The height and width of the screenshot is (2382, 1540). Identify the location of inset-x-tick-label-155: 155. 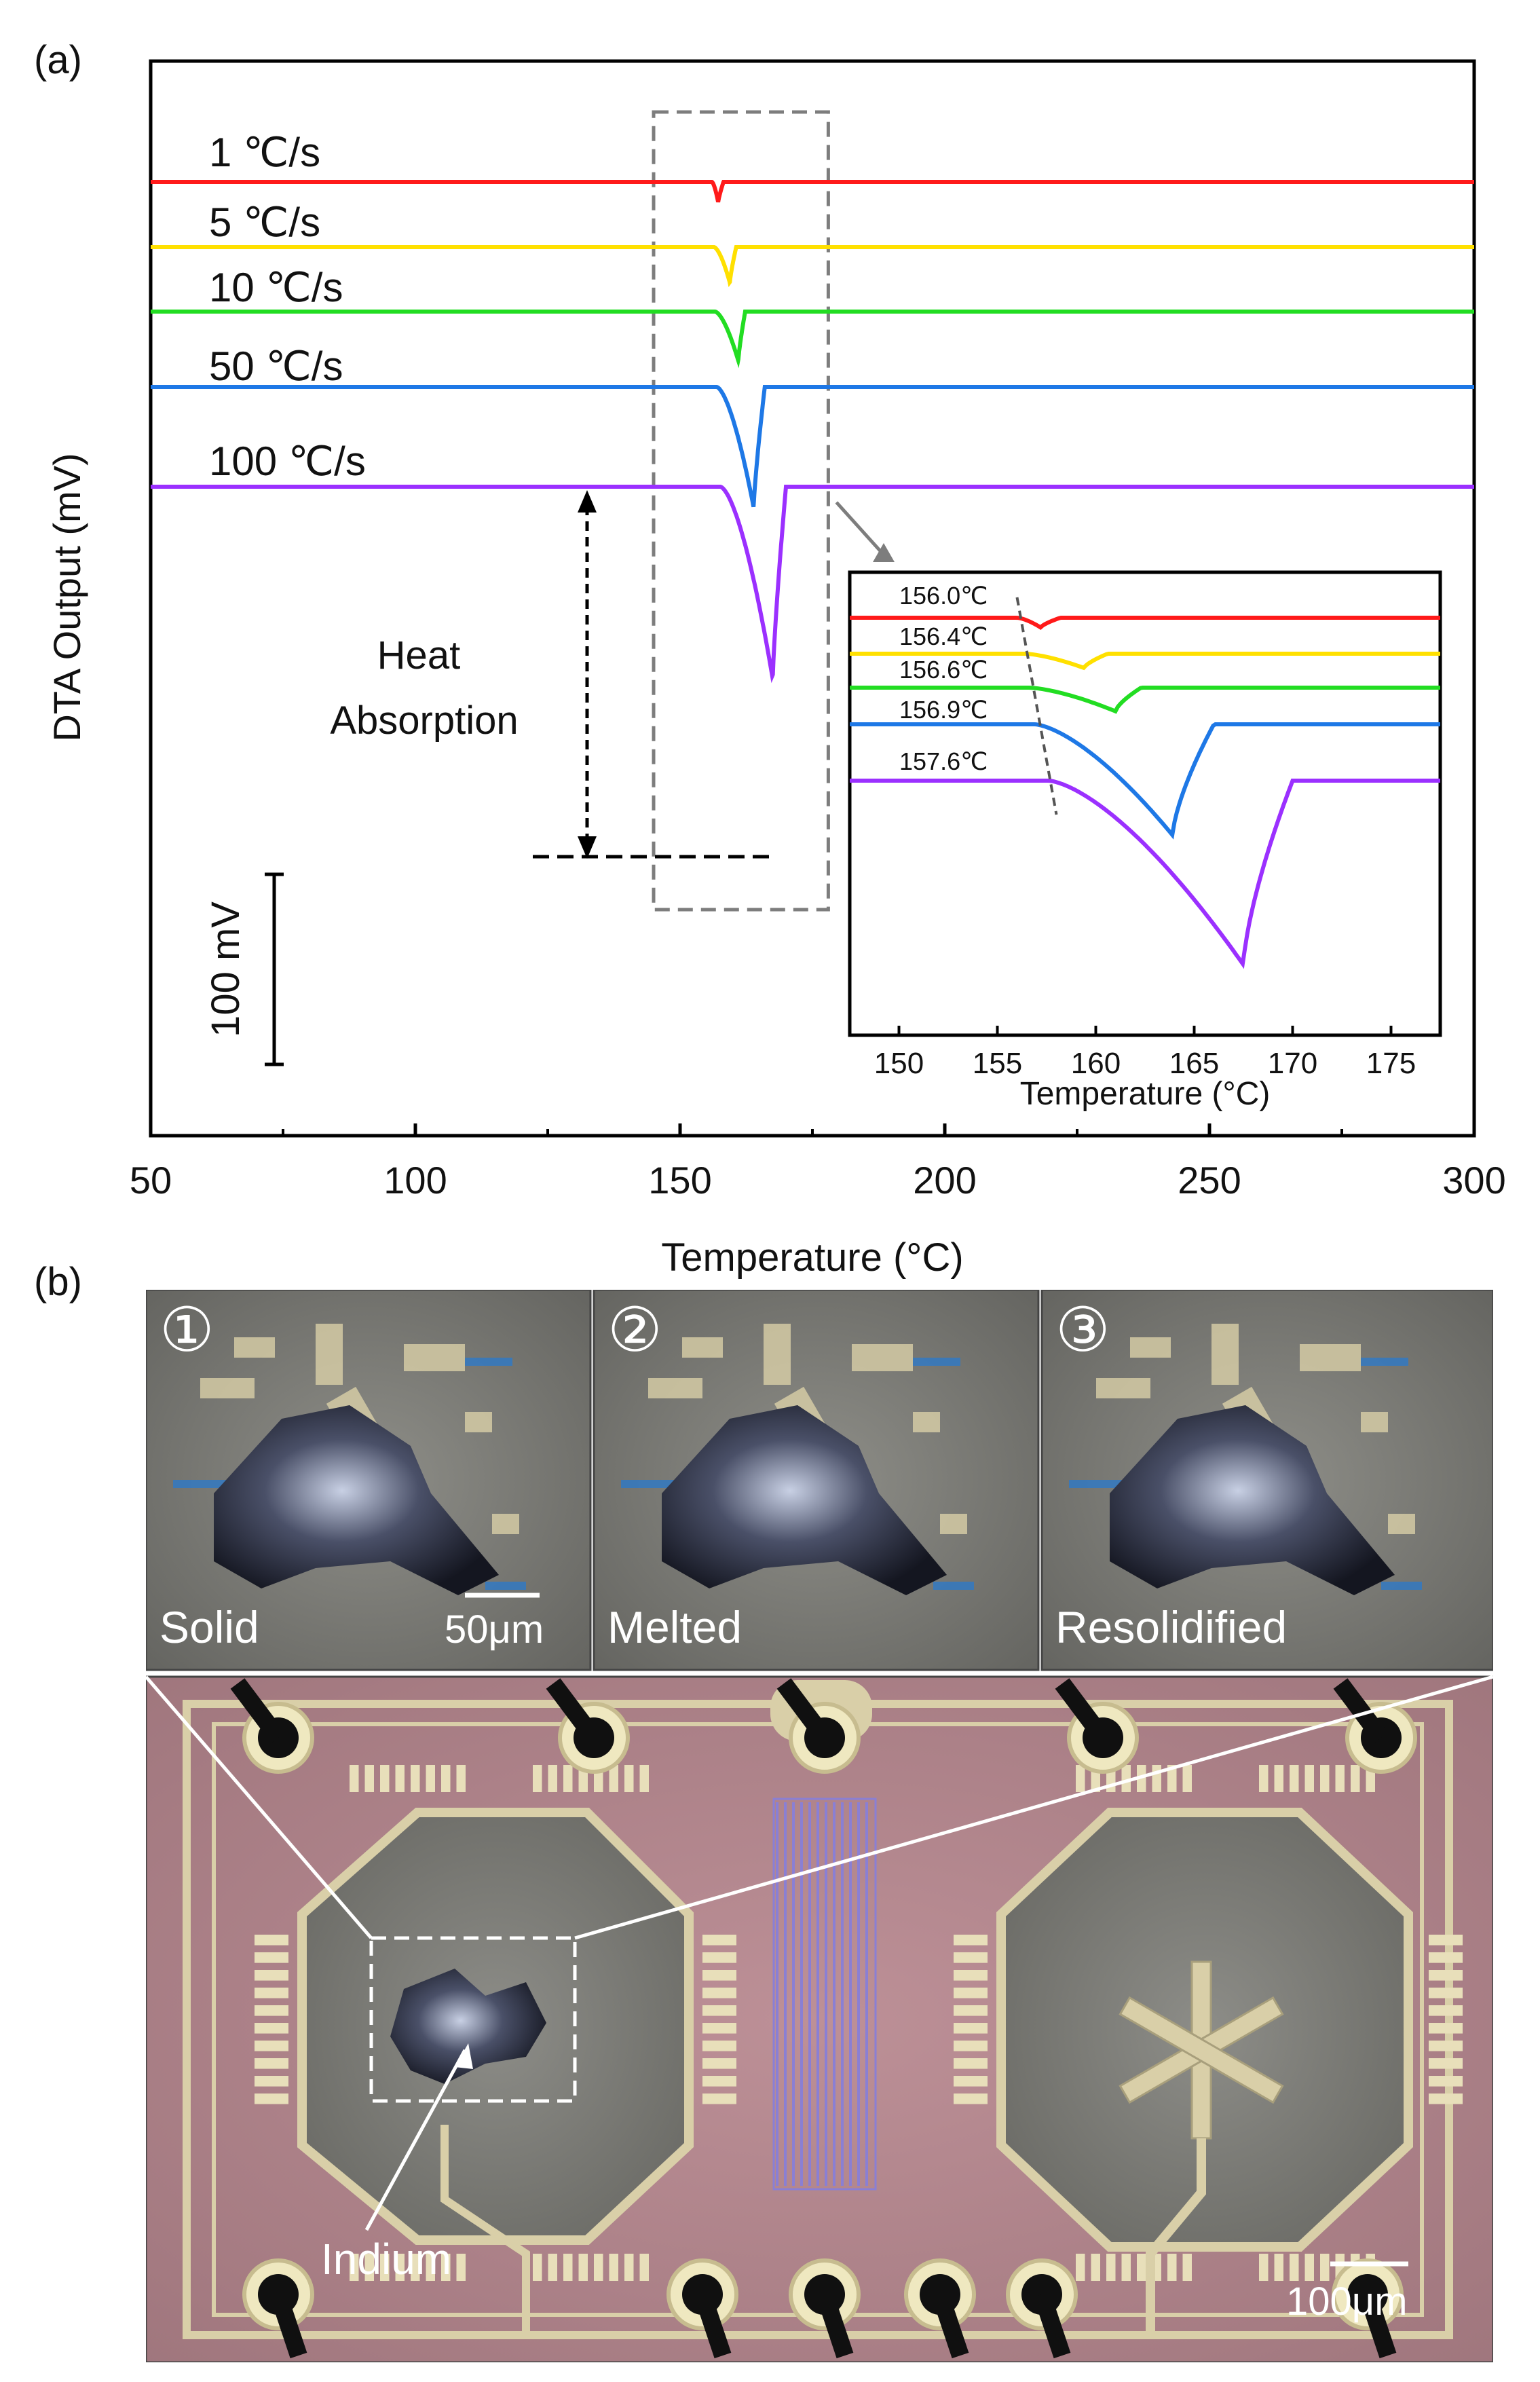
(998, 1063).